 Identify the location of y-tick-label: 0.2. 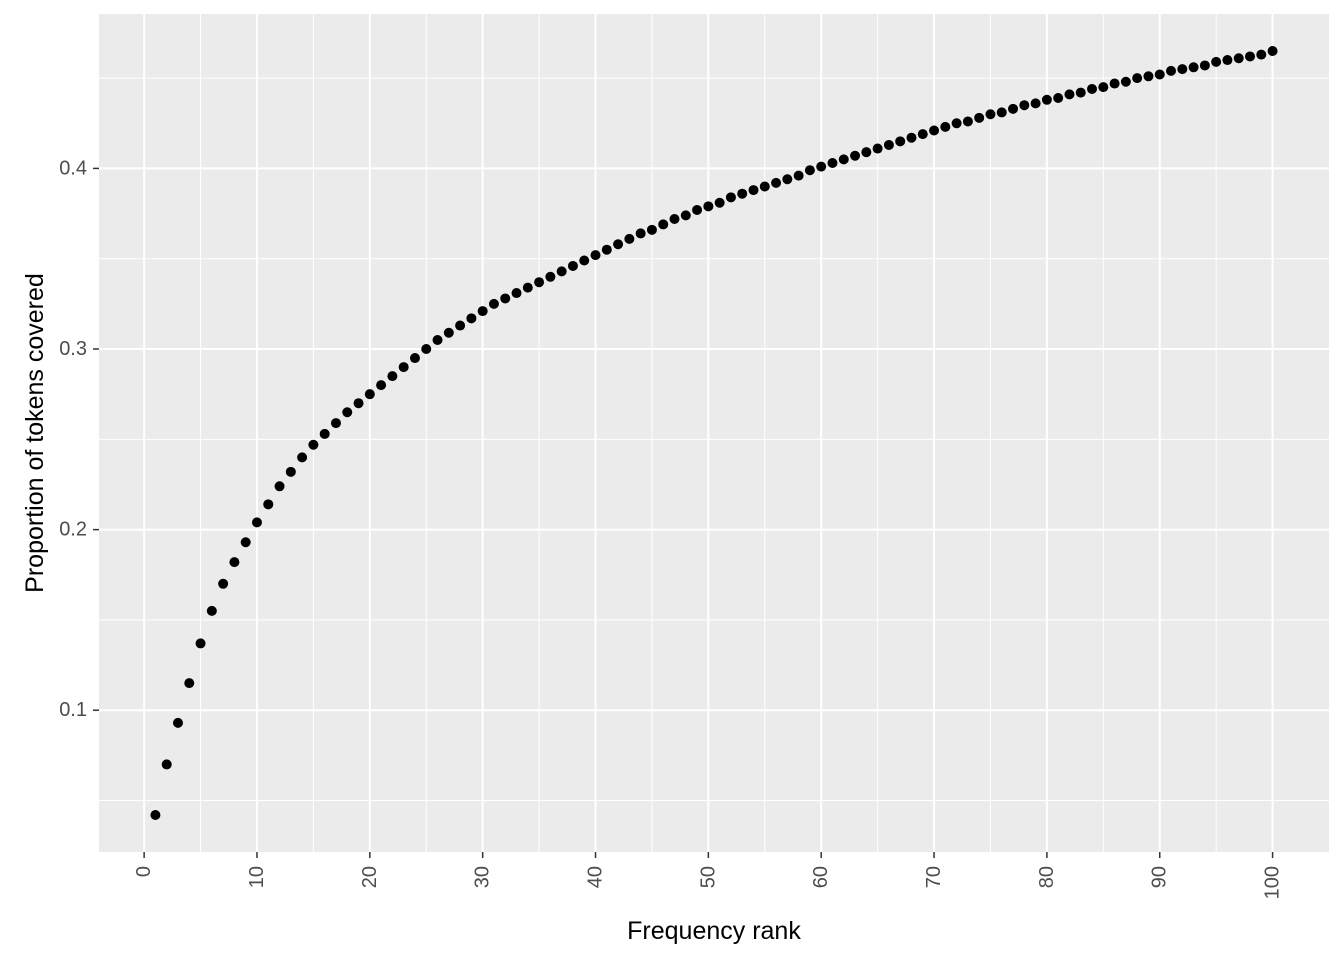
(73, 530).